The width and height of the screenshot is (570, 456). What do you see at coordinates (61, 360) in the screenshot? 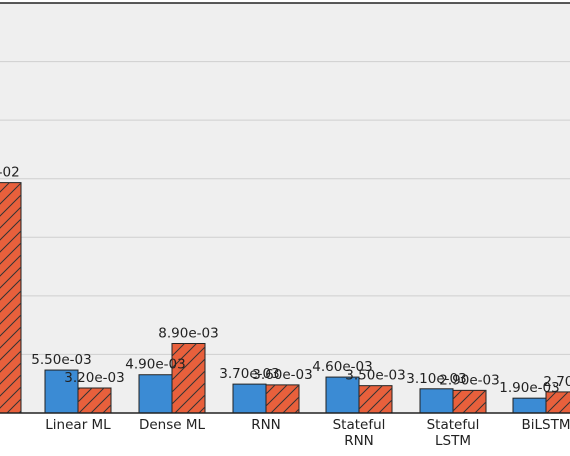
I see `value-label: 5.50e-03` at bounding box center [61, 360].